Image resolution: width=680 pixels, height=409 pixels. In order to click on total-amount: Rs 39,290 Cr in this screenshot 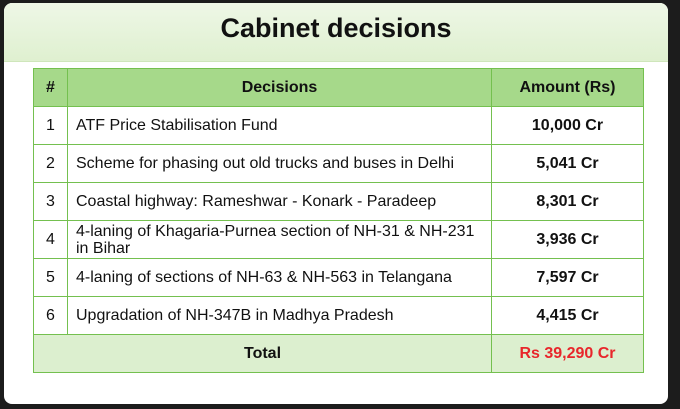, I will do `click(567, 353)`.